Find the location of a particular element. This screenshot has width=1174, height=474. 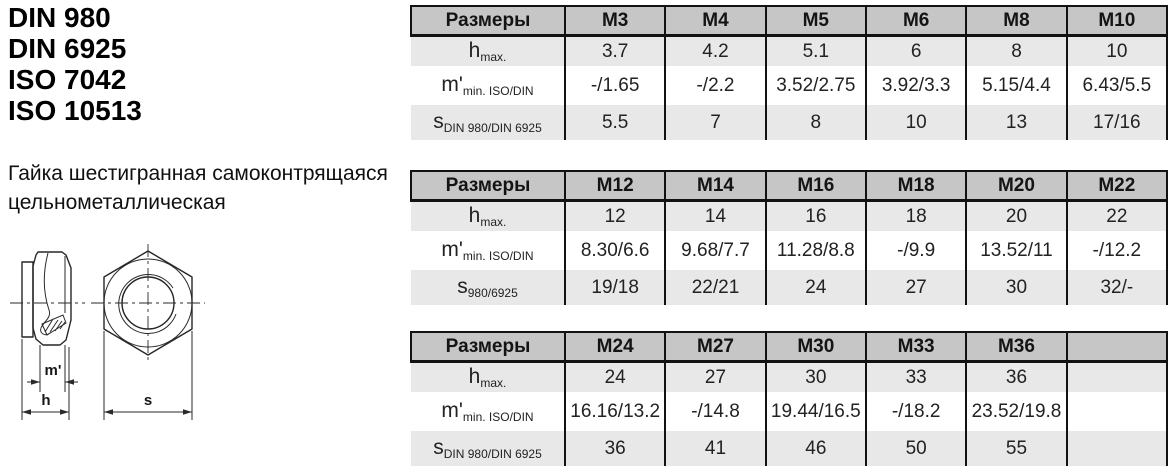

header-size: M16 is located at coordinates (815, 186).